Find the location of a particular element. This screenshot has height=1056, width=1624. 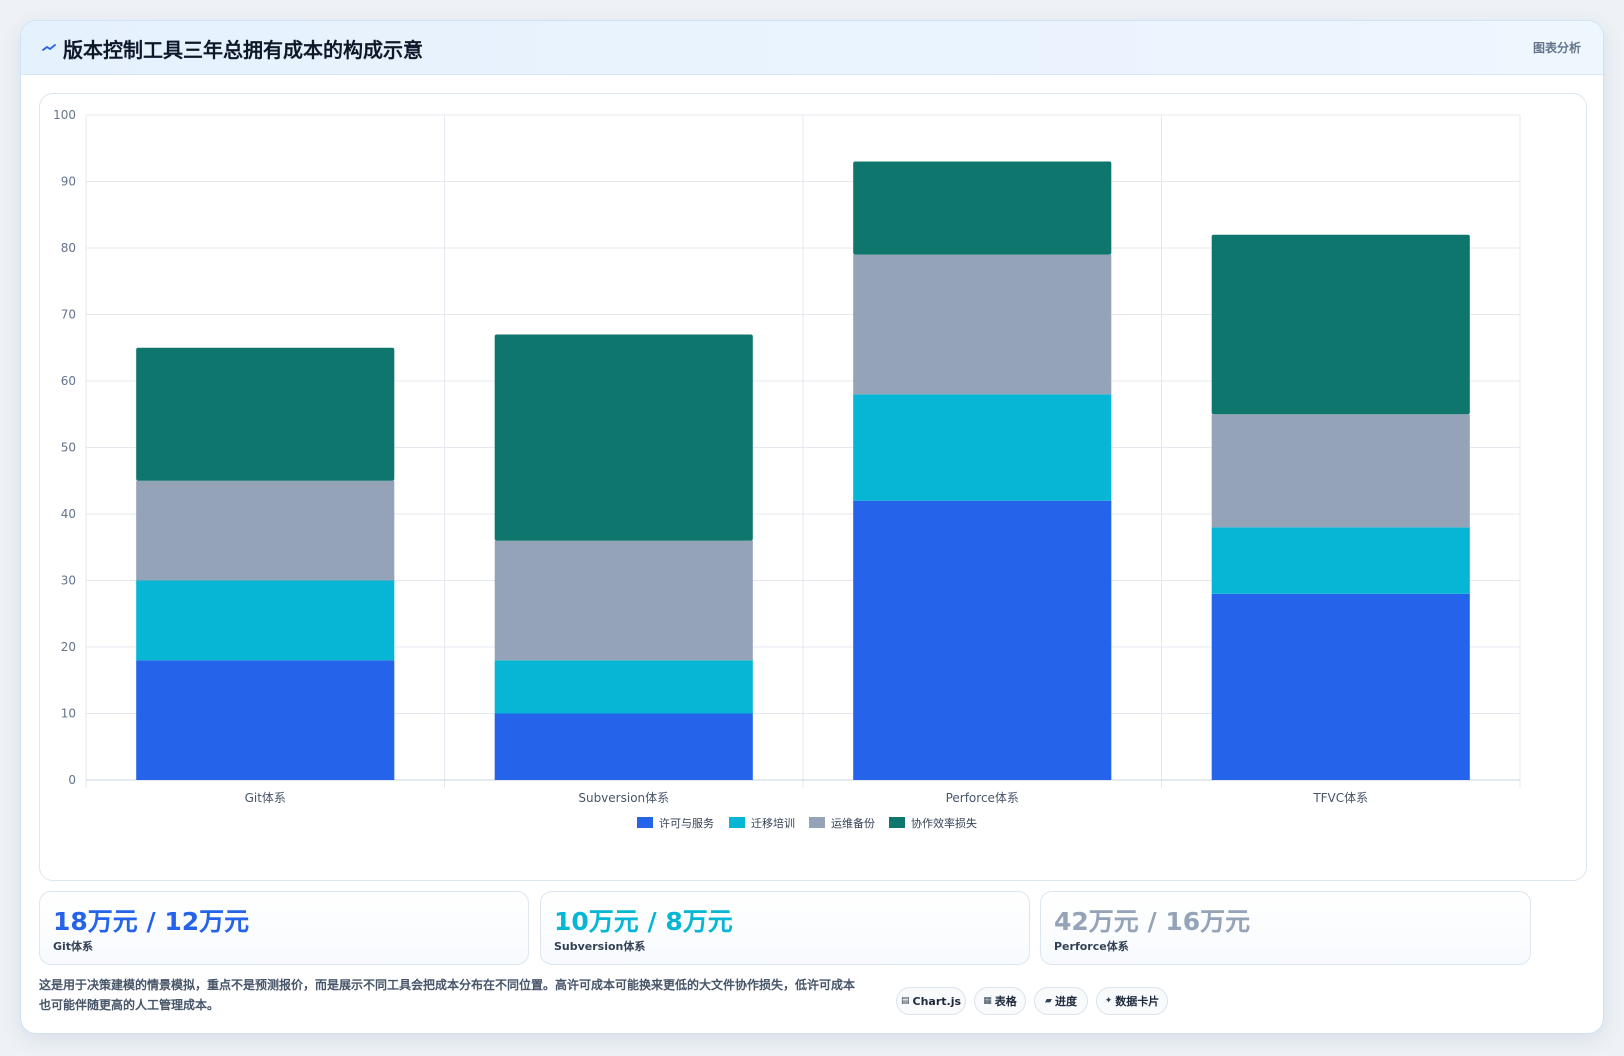

card-header: 版本控制工具三年总拥有成本的构成示意 图表分析 is located at coordinates (812, 48).